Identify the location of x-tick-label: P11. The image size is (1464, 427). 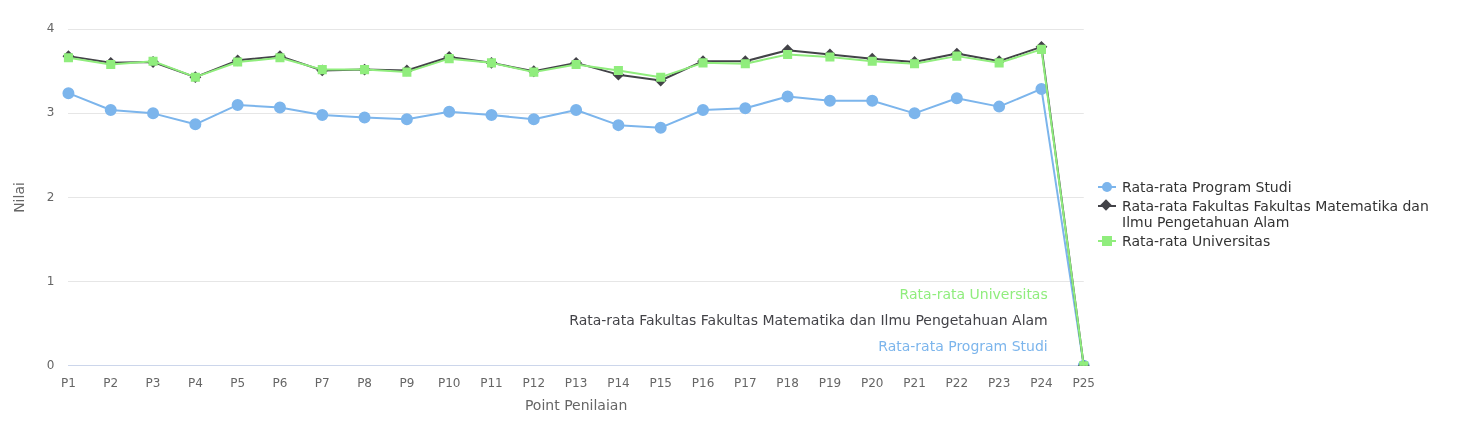
(491, 383).